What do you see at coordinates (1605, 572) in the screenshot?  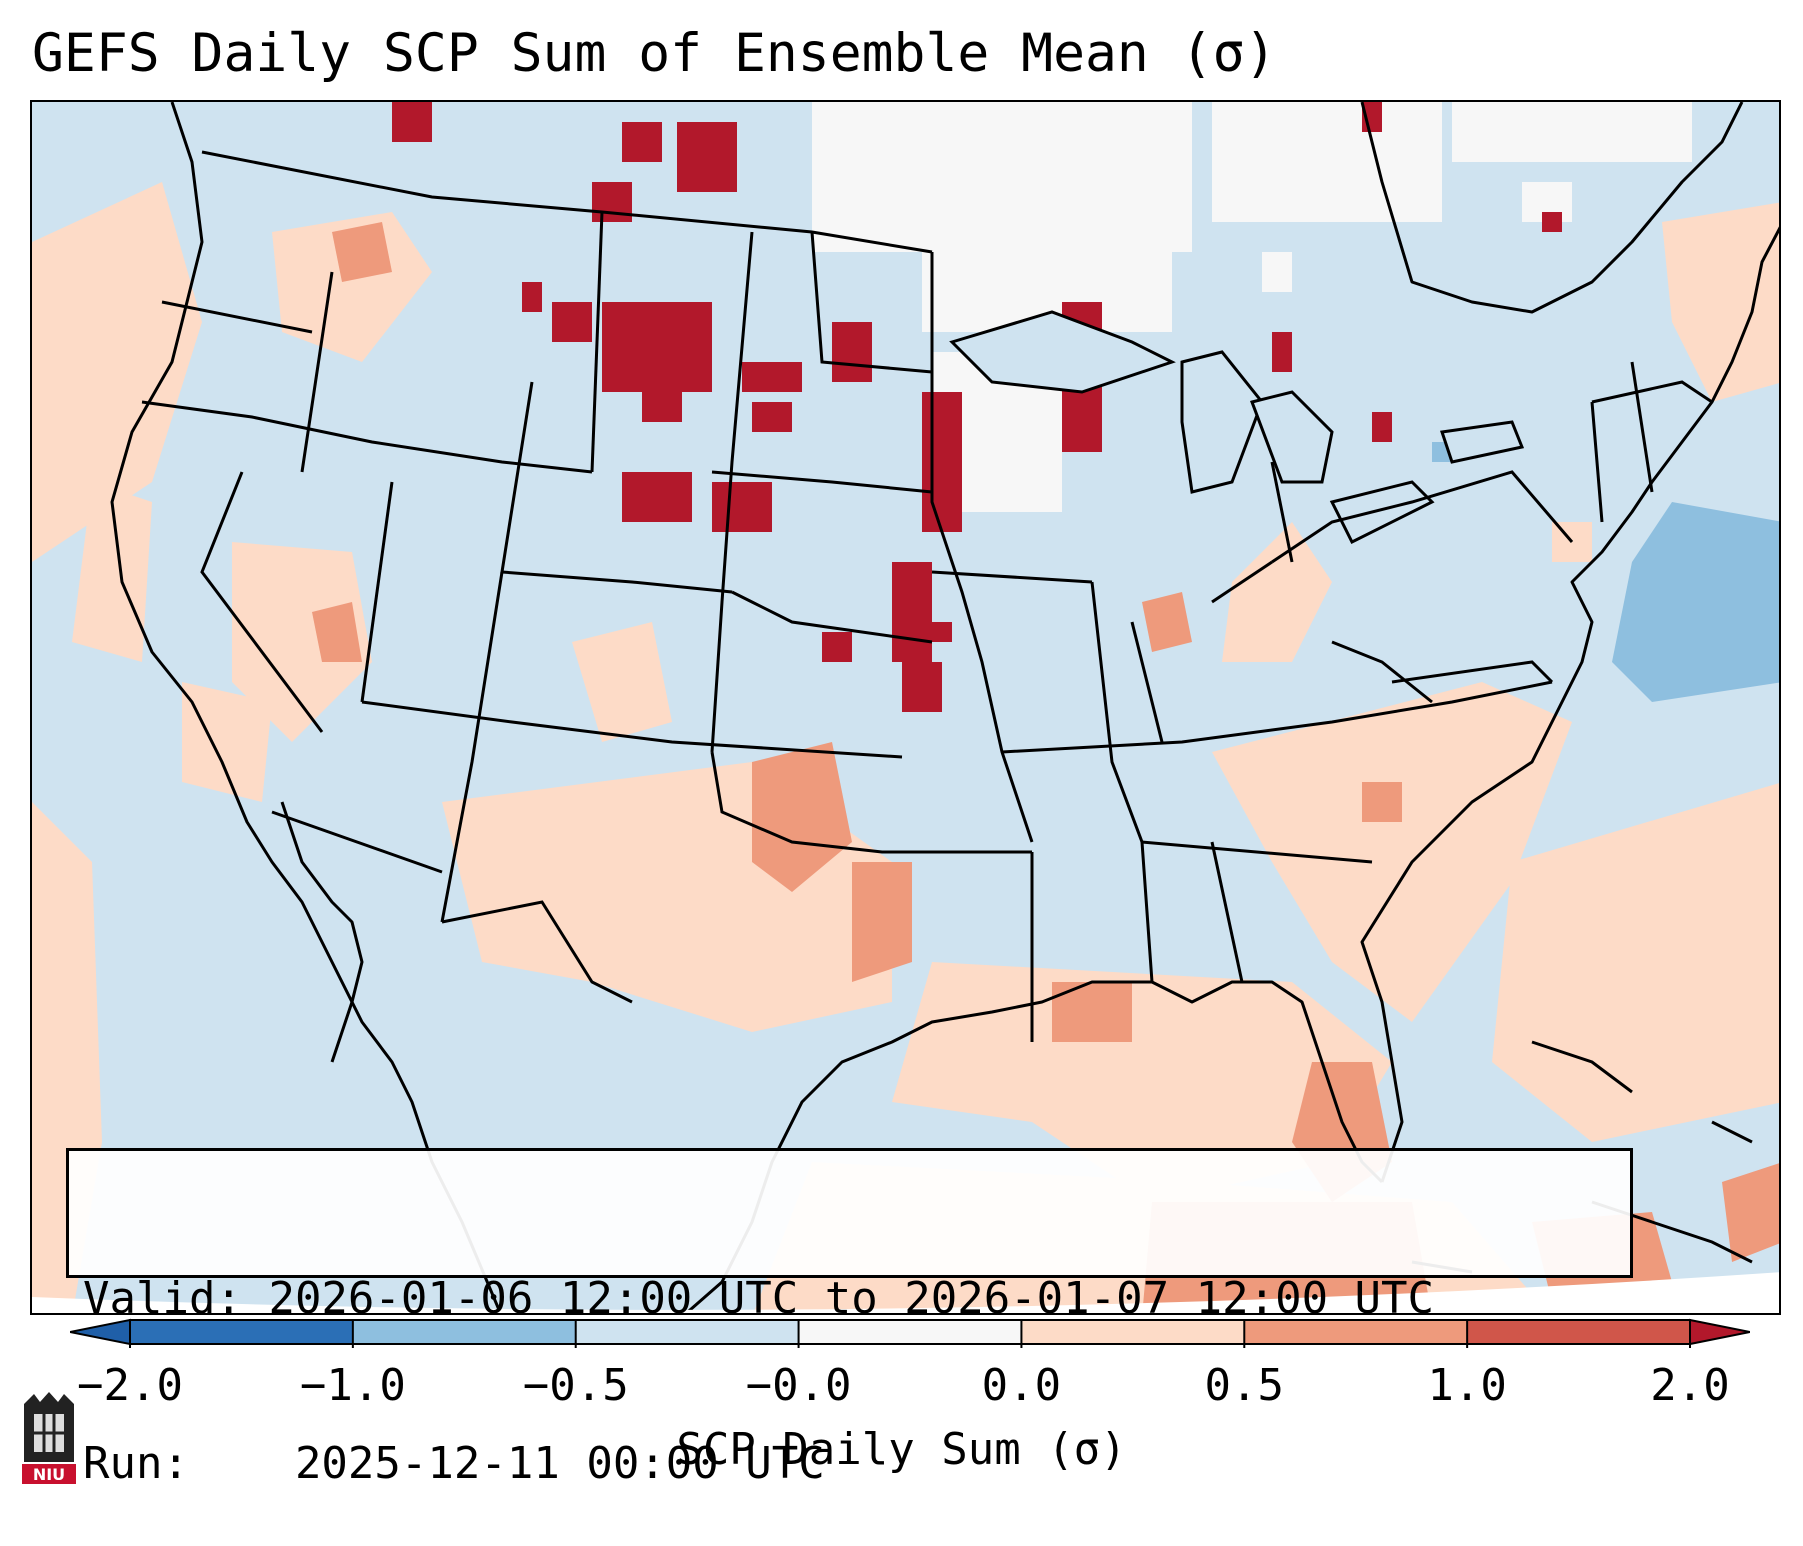 I see `negative-field` at bounding box center [1605, 572].